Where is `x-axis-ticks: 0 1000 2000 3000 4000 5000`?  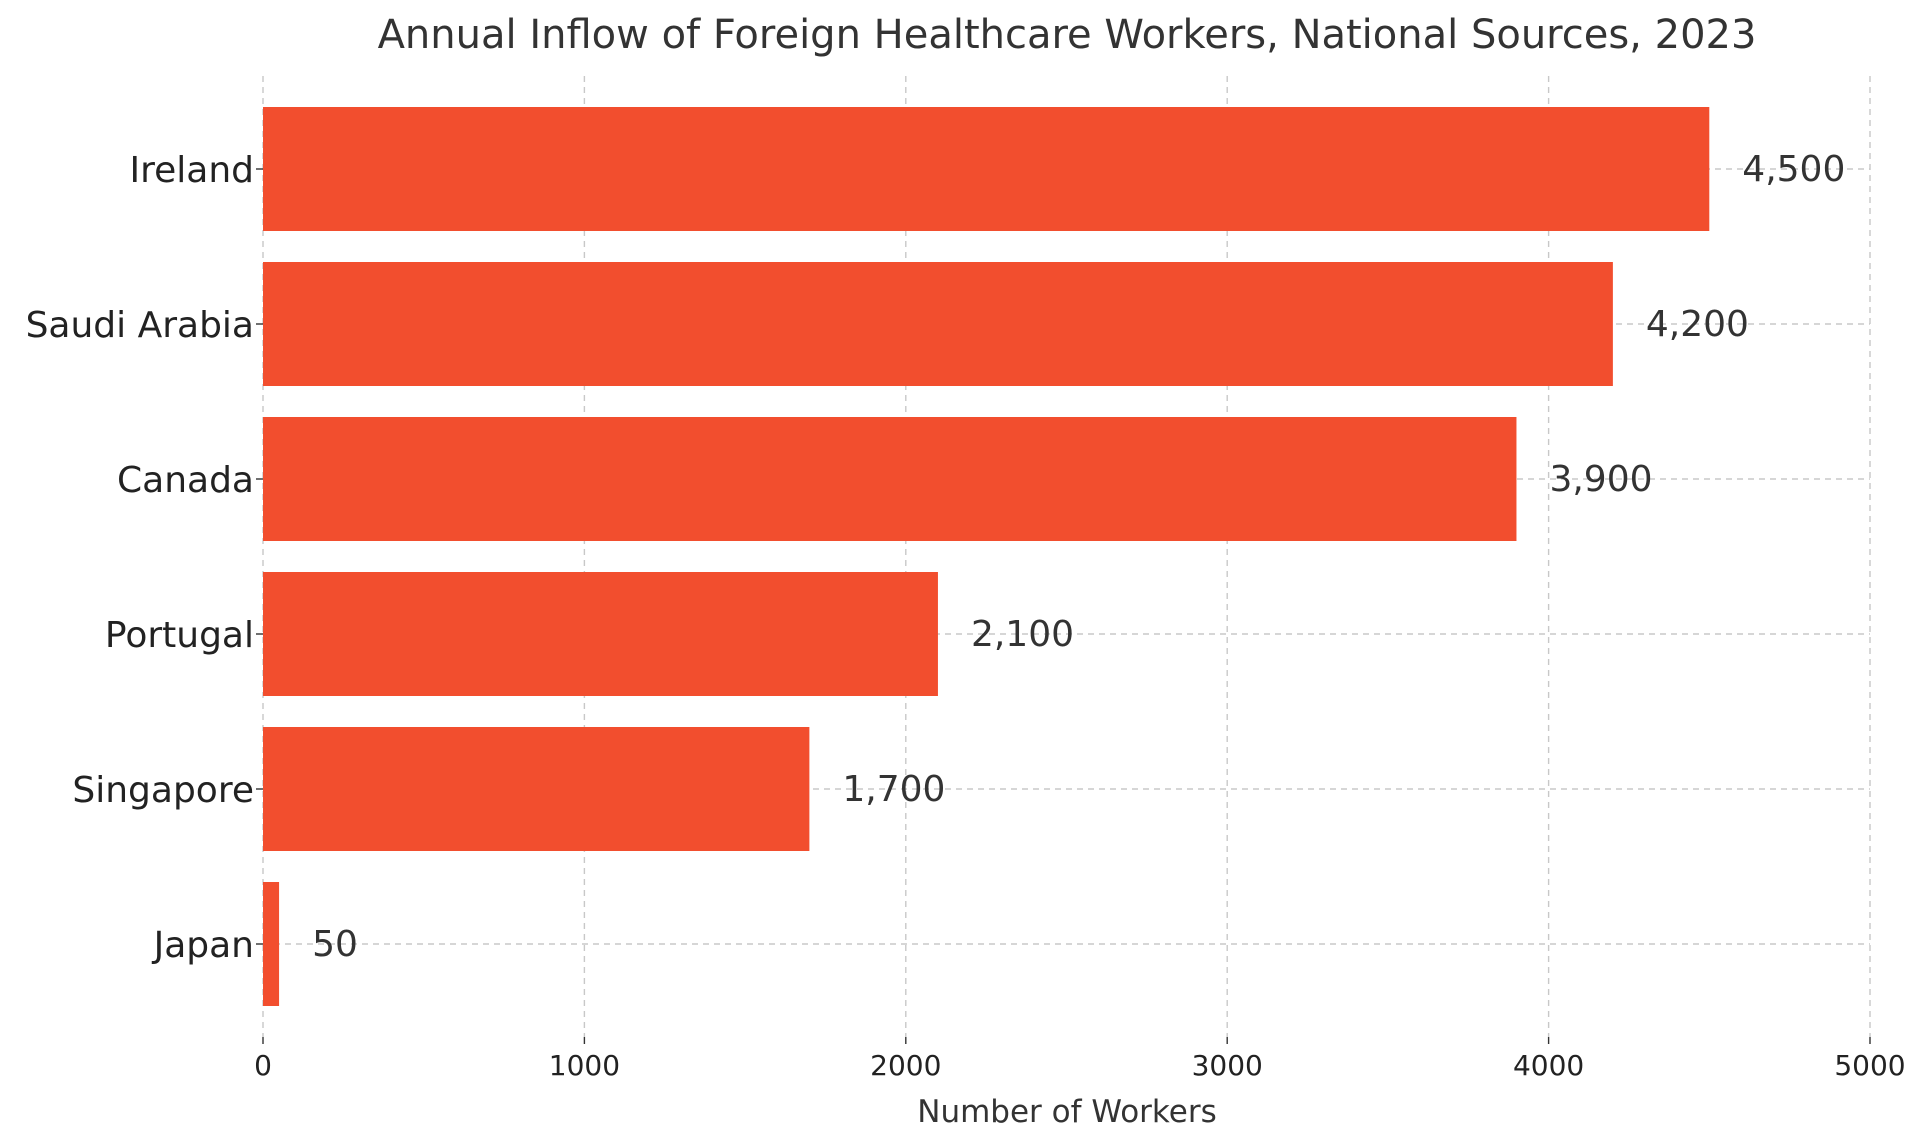
x-axis-ticks: 0 1000 2000 3000 4000 5000 is located at coordinates (1080, 1059).